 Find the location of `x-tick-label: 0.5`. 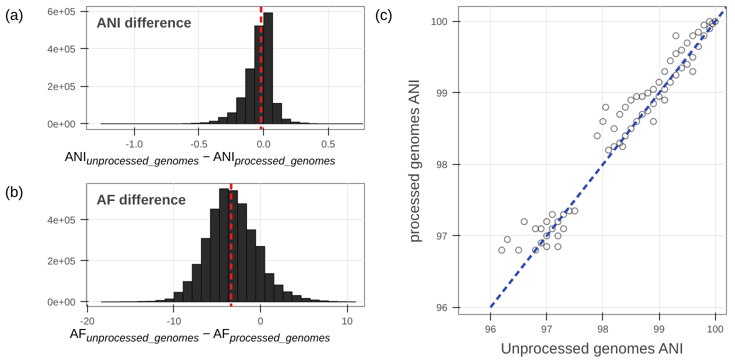

x-tick-label: 0.5 is located at coordinates (328, 145).